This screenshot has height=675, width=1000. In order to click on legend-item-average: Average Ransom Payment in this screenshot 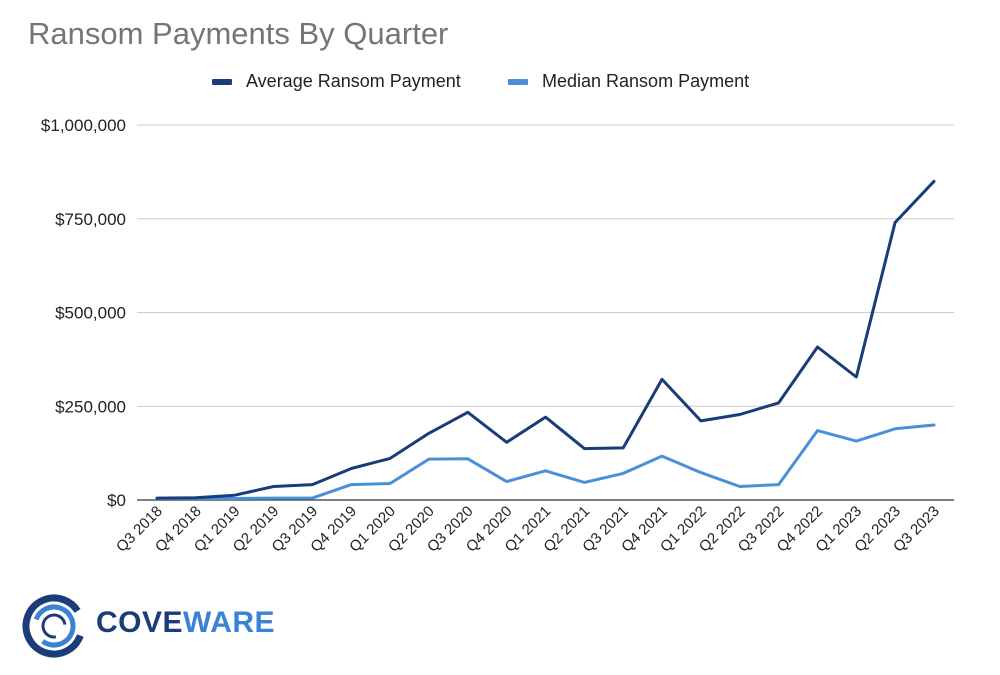, I will do `click(336, 81)`.